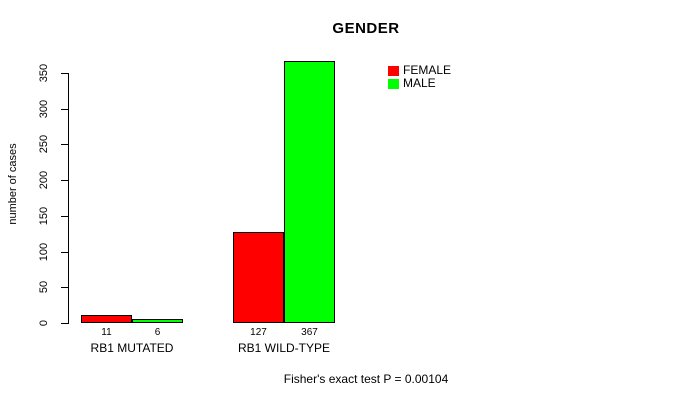  I want to click on y-axis-line, so click(68, 198).